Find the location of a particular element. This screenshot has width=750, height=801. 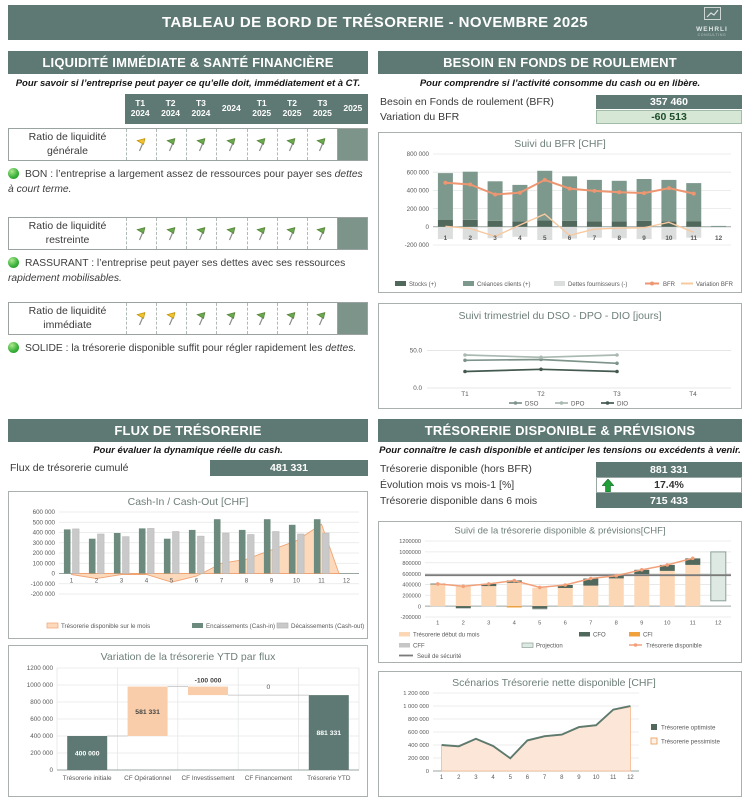

svg-text: -200 000 is located at coordinates (43, 594).